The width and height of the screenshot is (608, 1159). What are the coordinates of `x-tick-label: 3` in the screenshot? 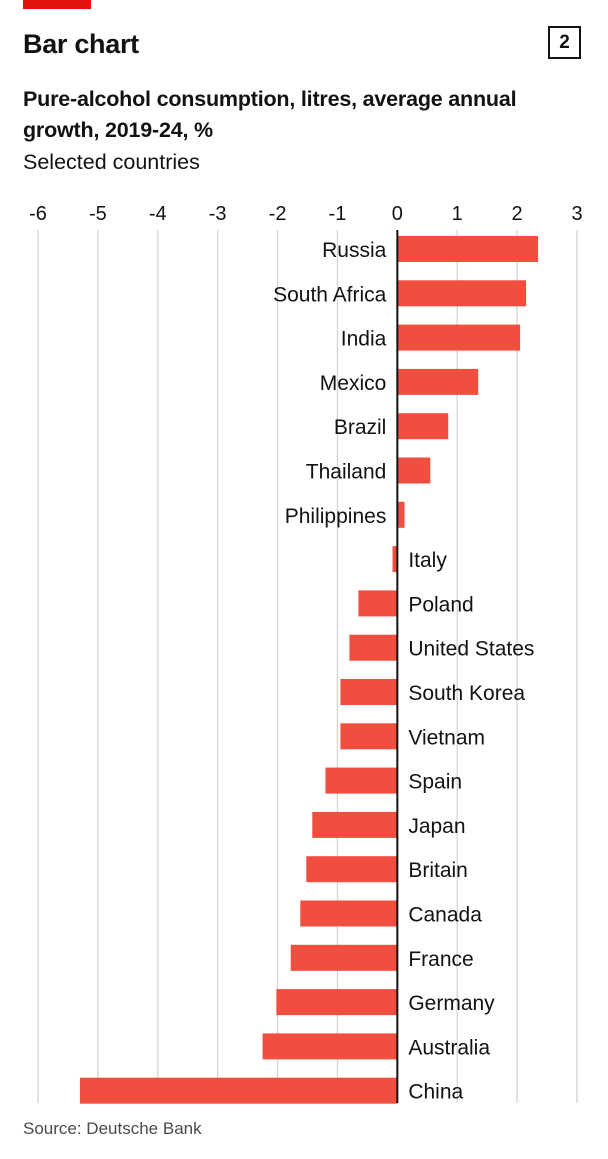 It's located at (576, 214).